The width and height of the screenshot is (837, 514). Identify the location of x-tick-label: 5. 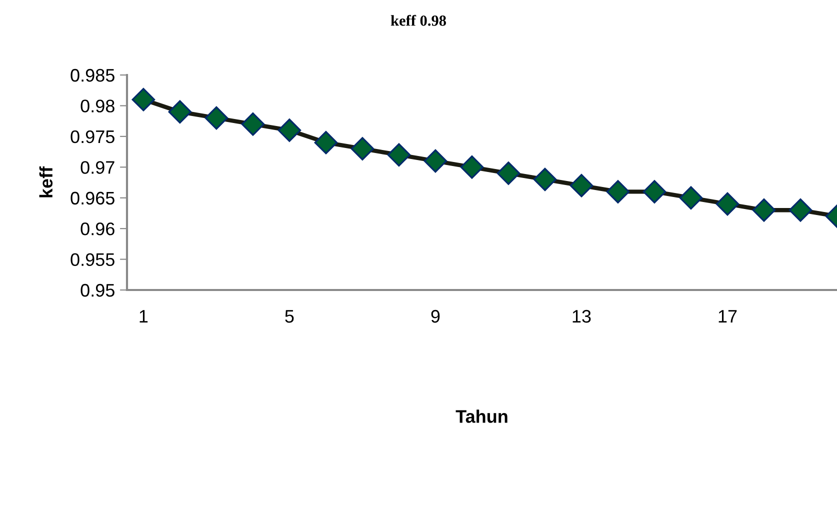
(289, 316).